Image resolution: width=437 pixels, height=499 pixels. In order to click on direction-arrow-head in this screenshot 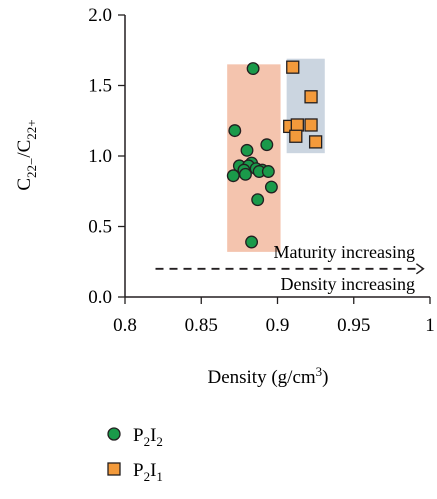, I will do `click(420, 269)`.